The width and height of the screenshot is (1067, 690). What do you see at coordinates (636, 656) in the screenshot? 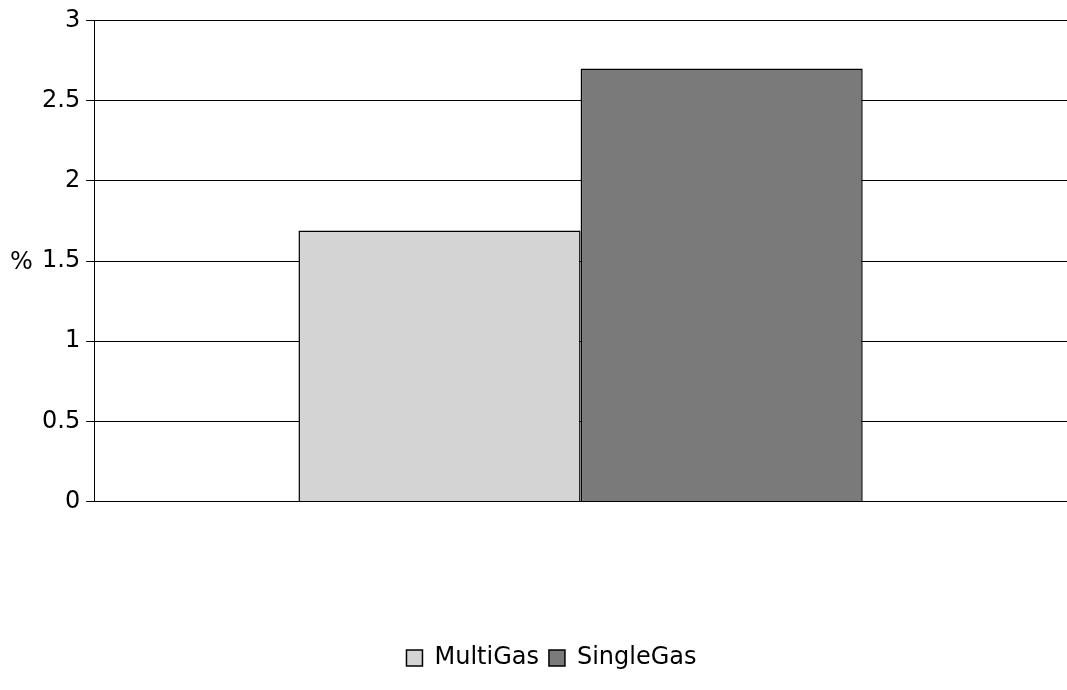
I see `legend-label: SingleGas` at bounding box center [636, 656].